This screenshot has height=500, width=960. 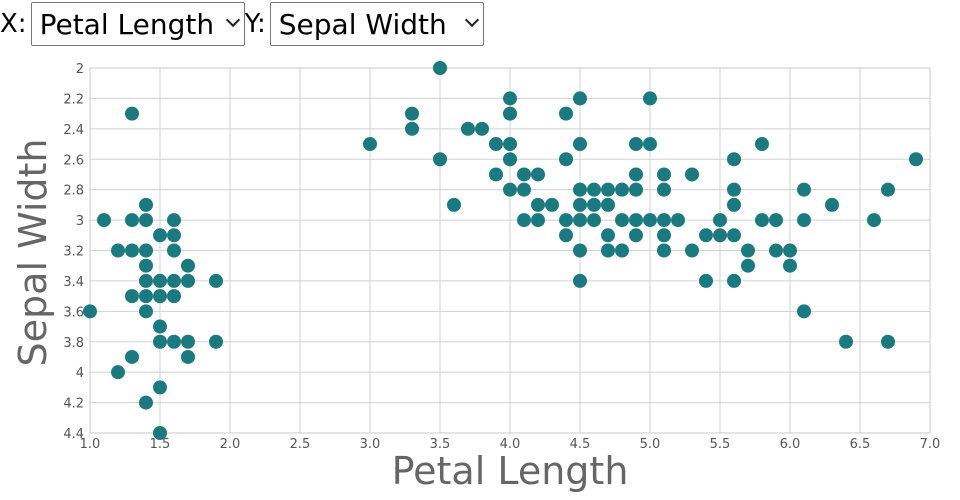 I want to click on y-tick-label: 2.8, so click(x=73, y=191).